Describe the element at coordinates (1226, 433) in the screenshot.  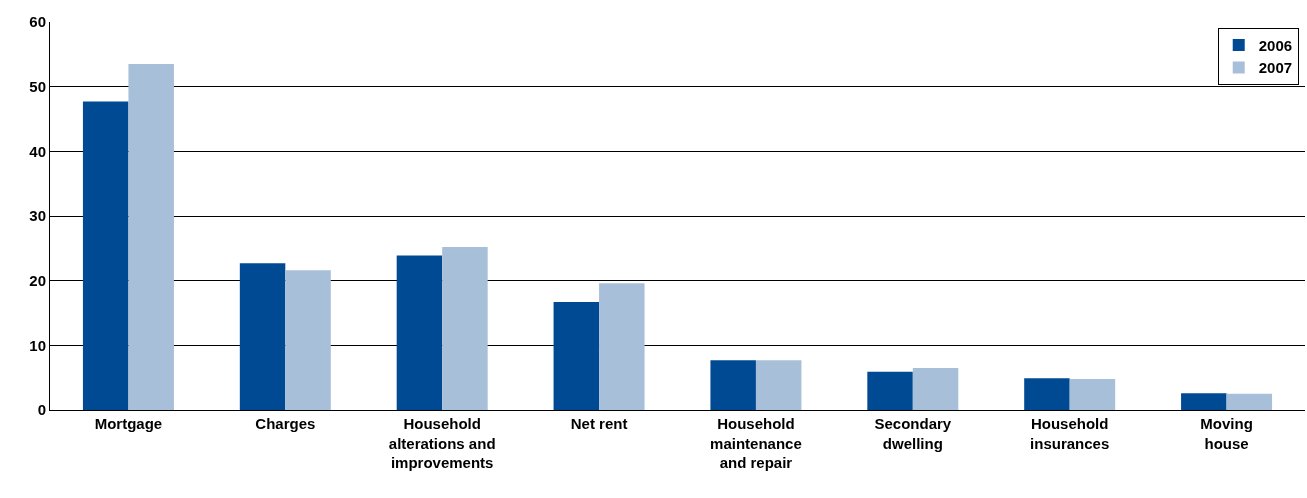
I see `x-tick-label: Moving house` at that location.